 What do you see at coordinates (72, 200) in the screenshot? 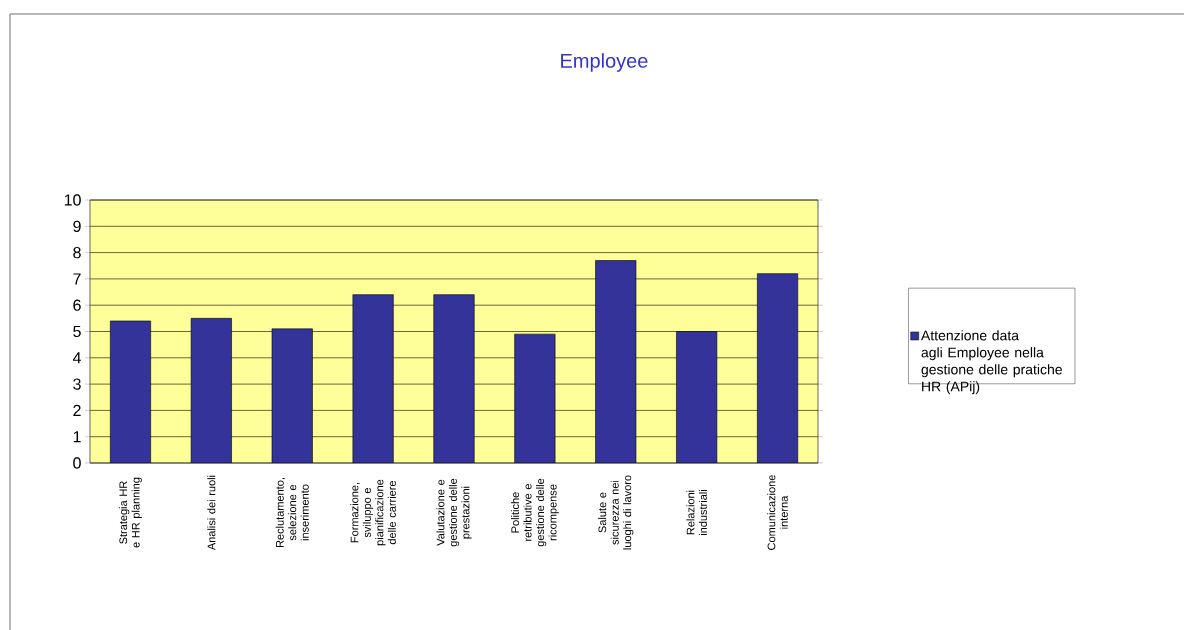
I see `y-tick-label: 10` at bounding box center [72, 200].